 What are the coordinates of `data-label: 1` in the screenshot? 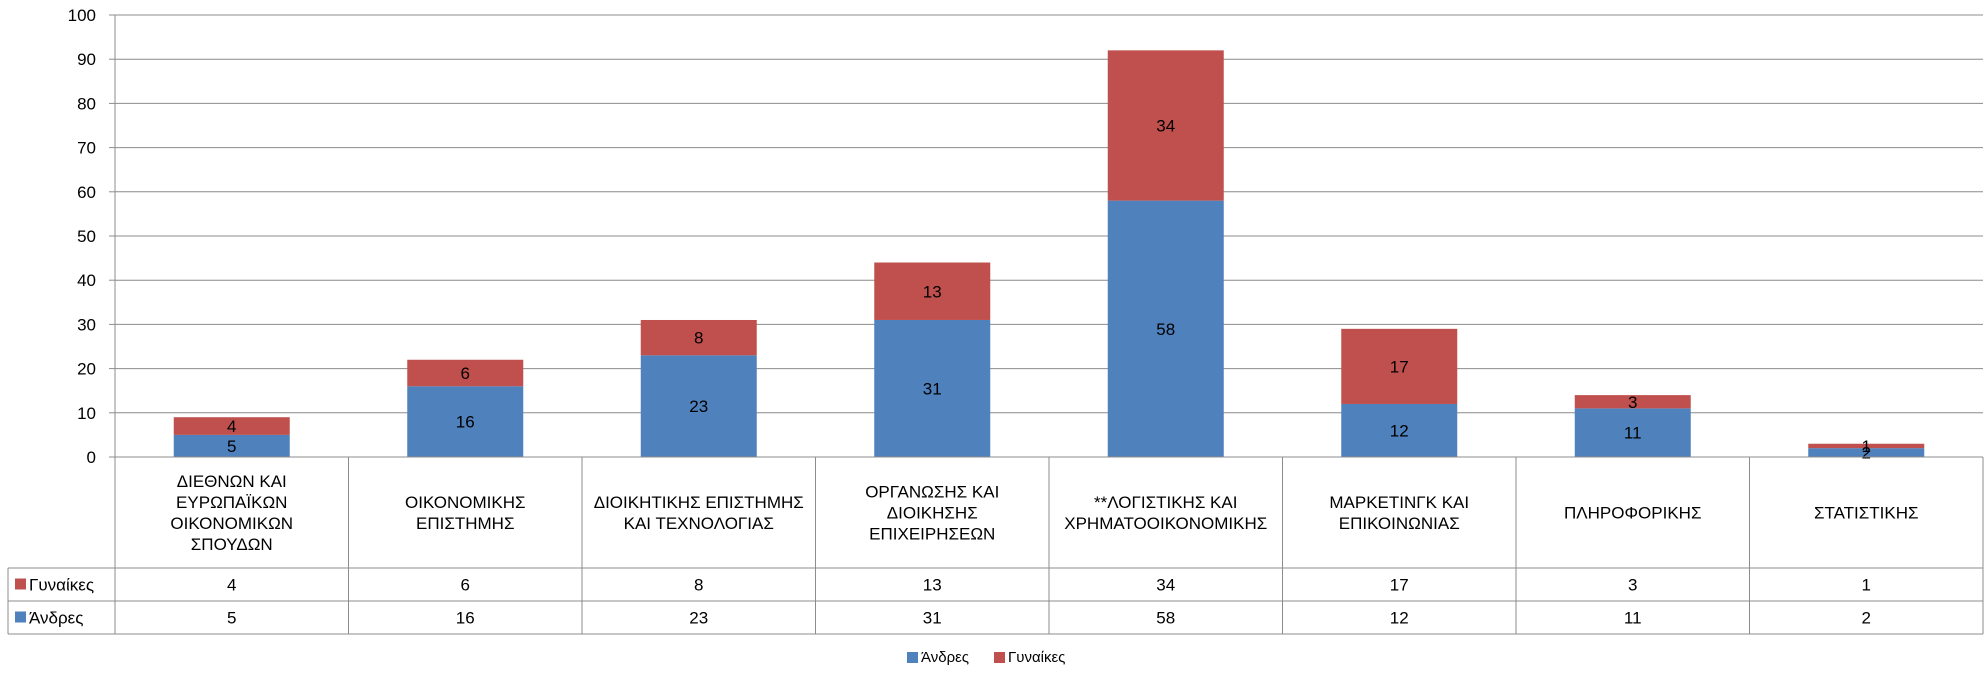 It's located at (1866, 446).